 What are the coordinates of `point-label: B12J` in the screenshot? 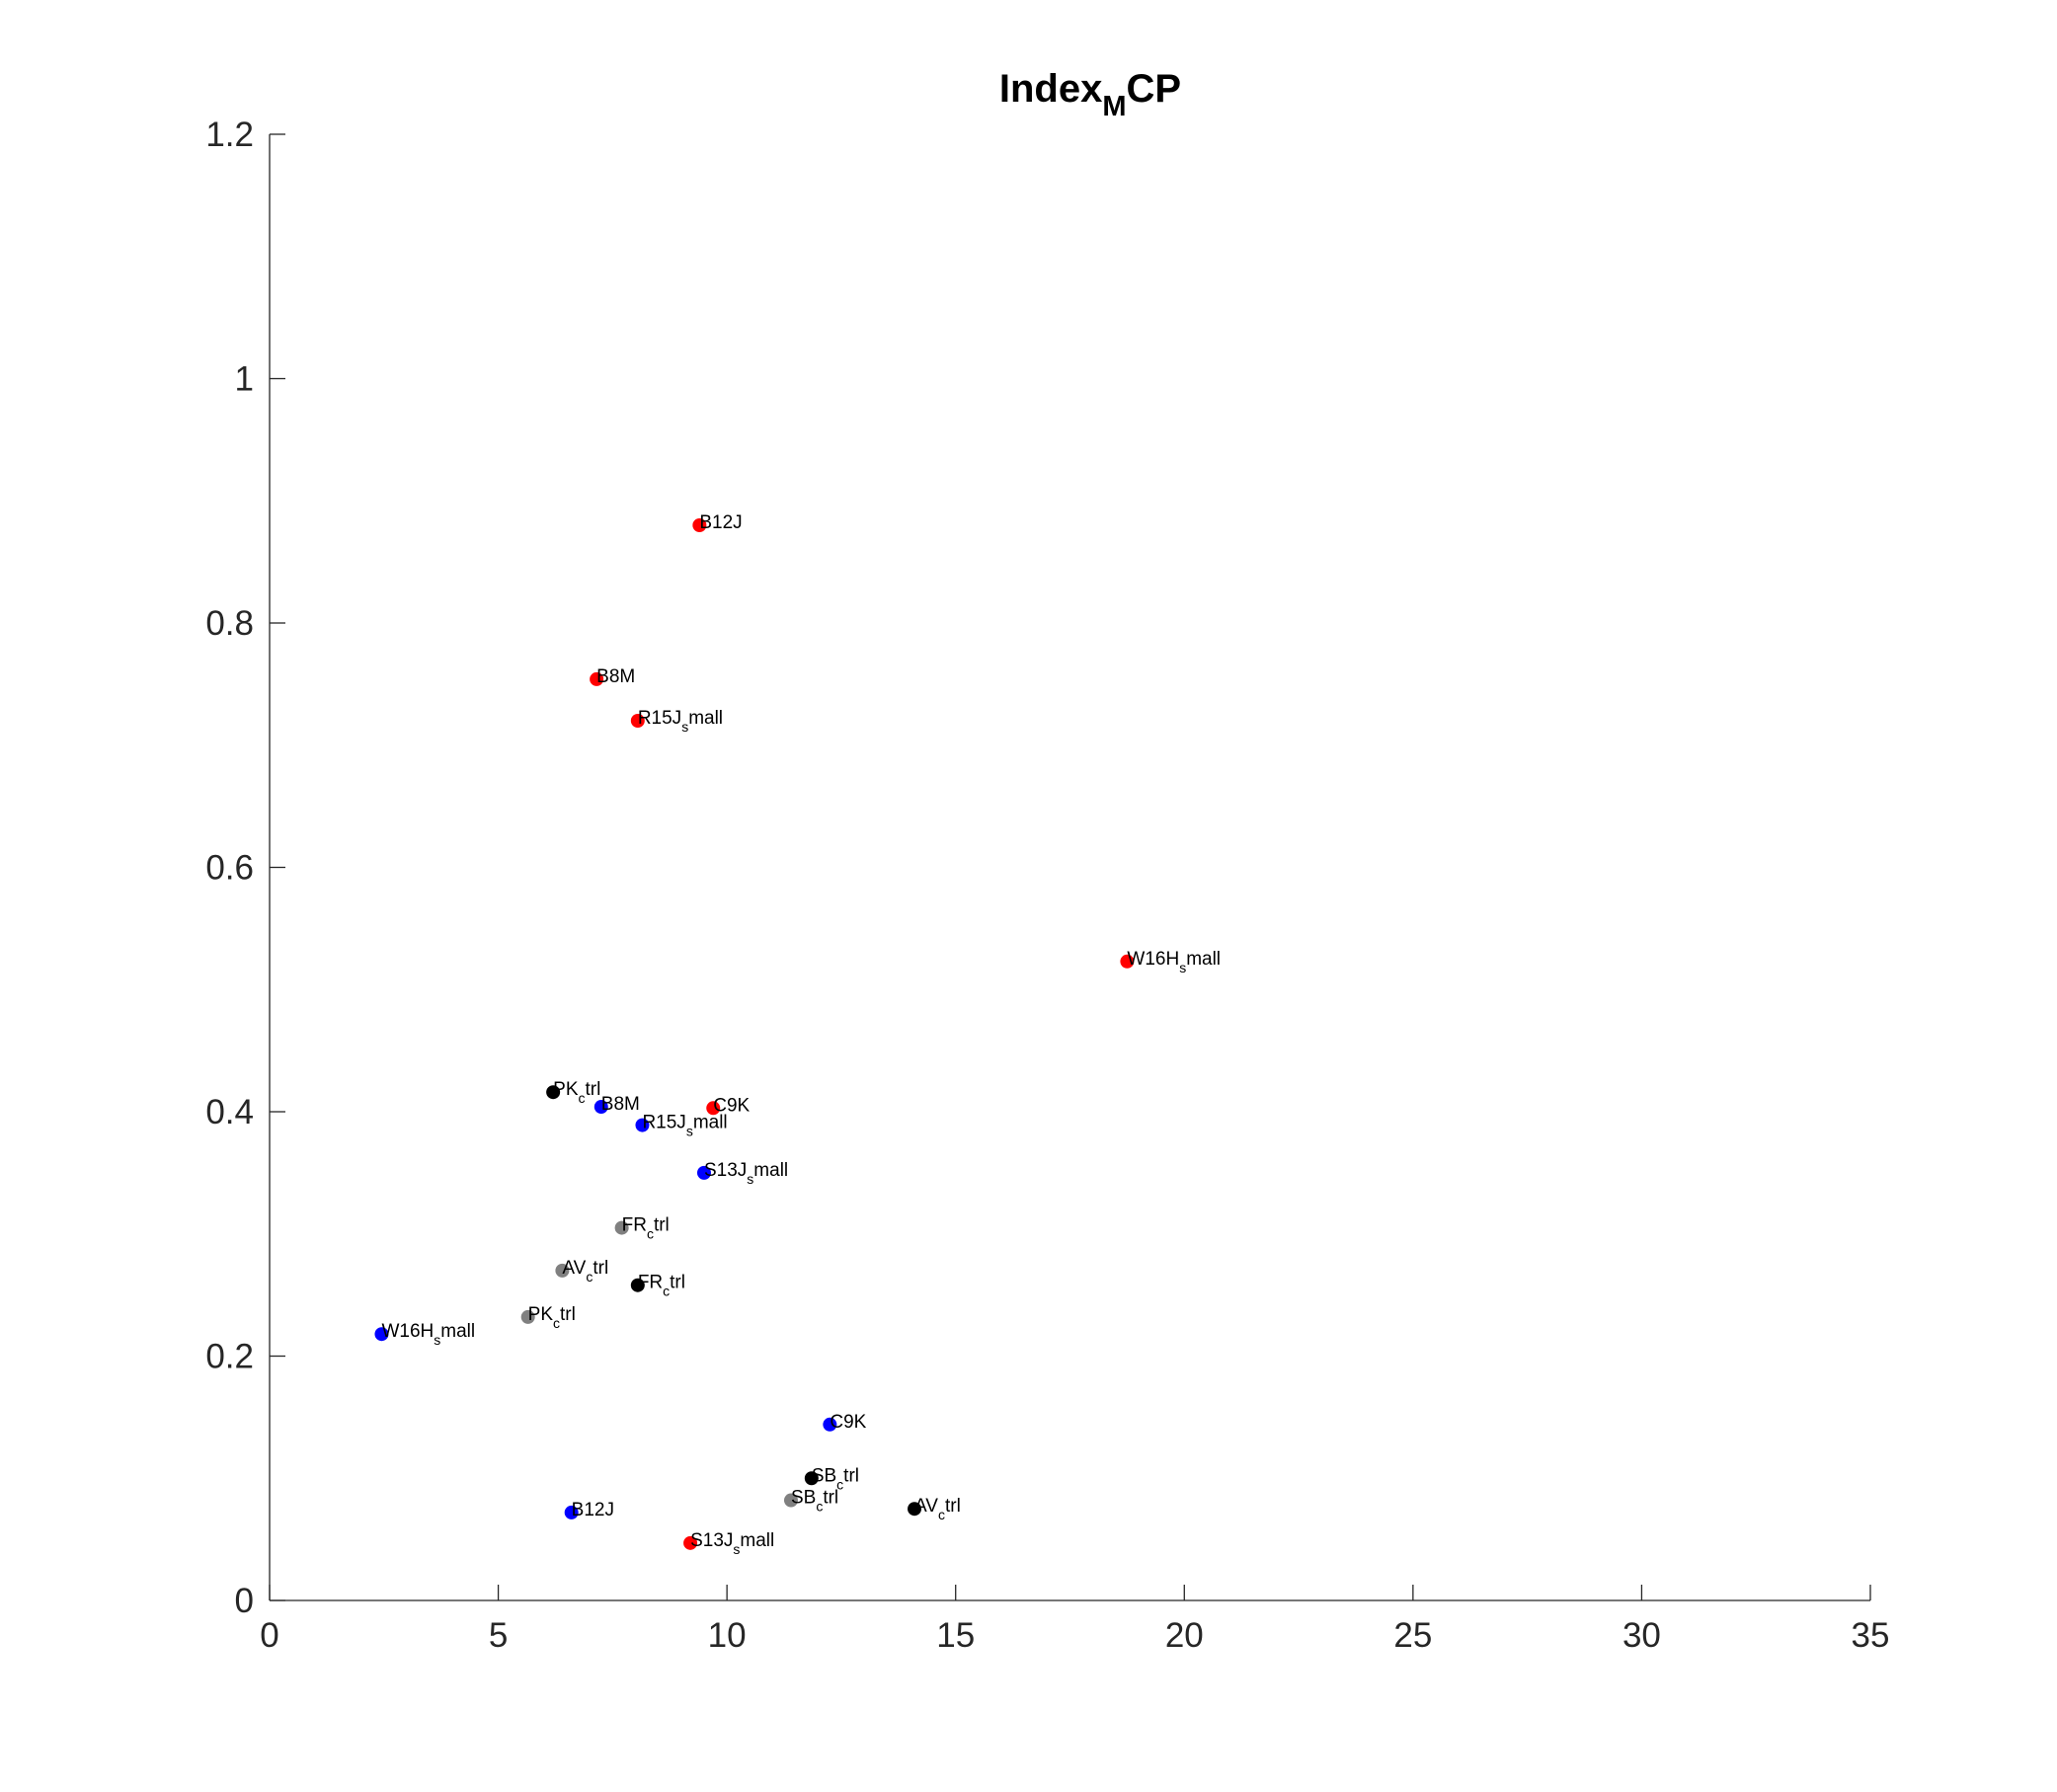 It's located at (593, 1510).